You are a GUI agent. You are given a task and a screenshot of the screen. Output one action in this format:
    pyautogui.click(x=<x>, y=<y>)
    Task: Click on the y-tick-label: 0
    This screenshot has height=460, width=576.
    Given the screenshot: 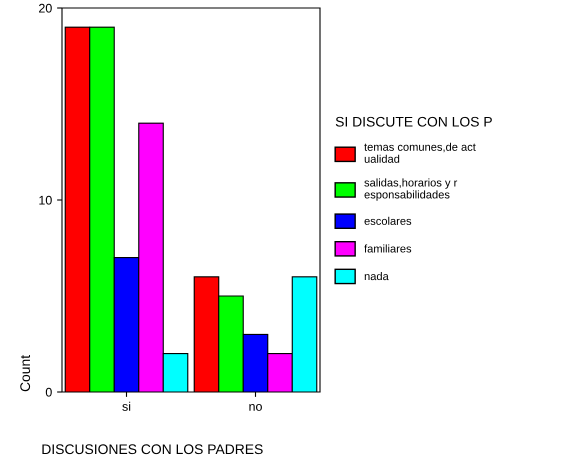 What is the action you would take?
    pyautogui.click(x=49, y=392)
    